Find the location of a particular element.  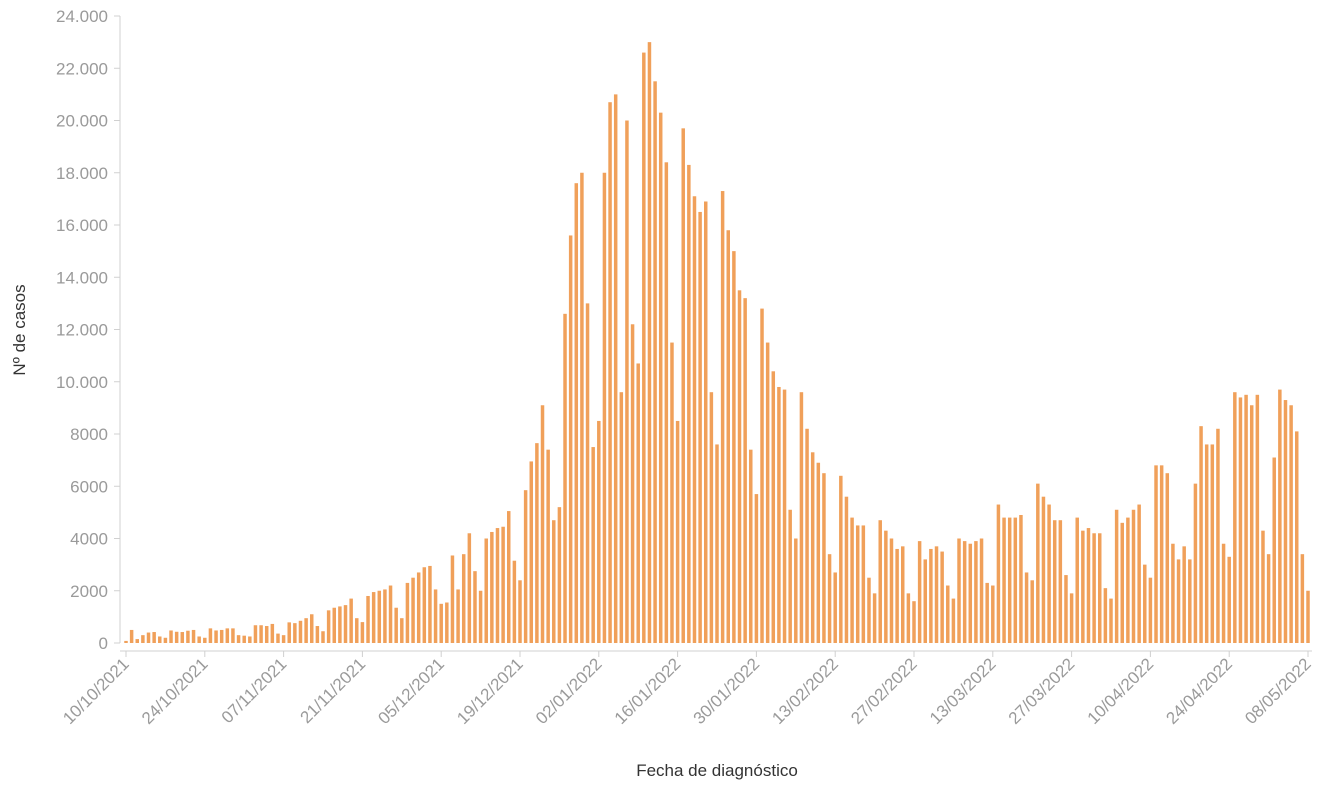

x-tick-label: 02/01/2022 is located at coordinates (569, 691).